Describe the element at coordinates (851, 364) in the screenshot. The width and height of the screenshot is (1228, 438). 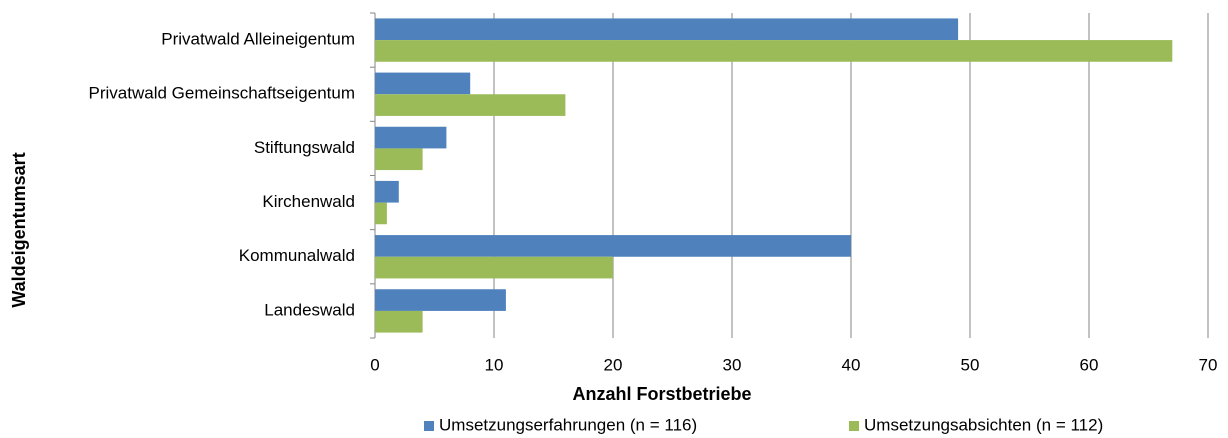
I see `x-tick-label: 40` at that location.